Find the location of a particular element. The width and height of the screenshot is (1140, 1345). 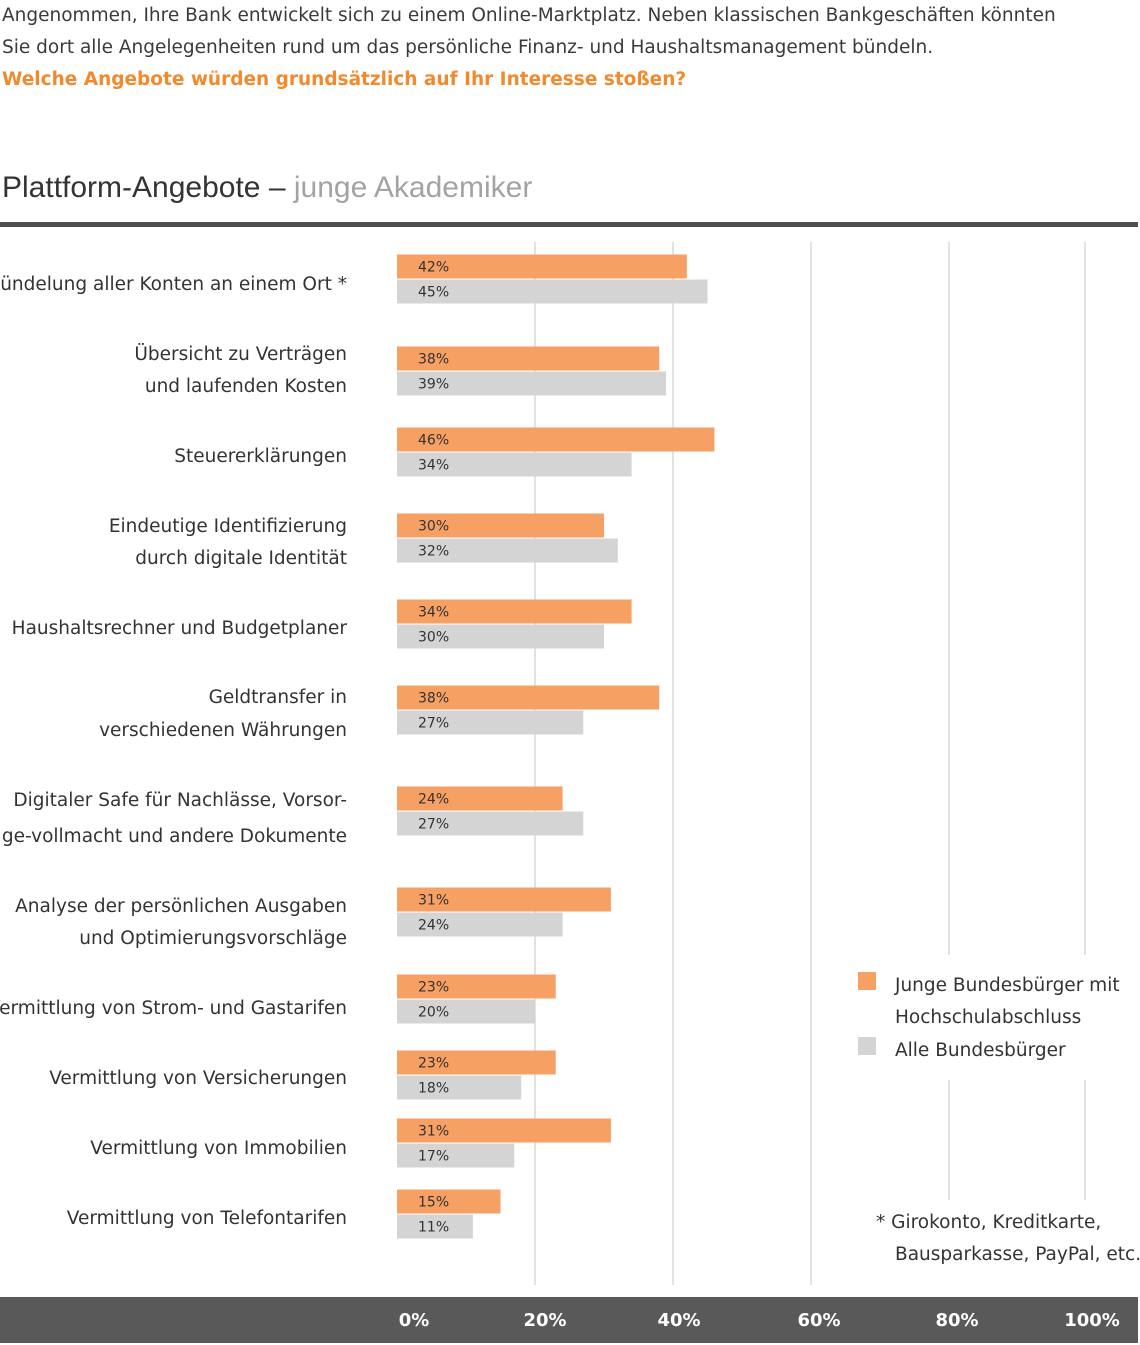

category-label: ge-vollmacht und andere Dokumente is located at coordinates (174, 836).